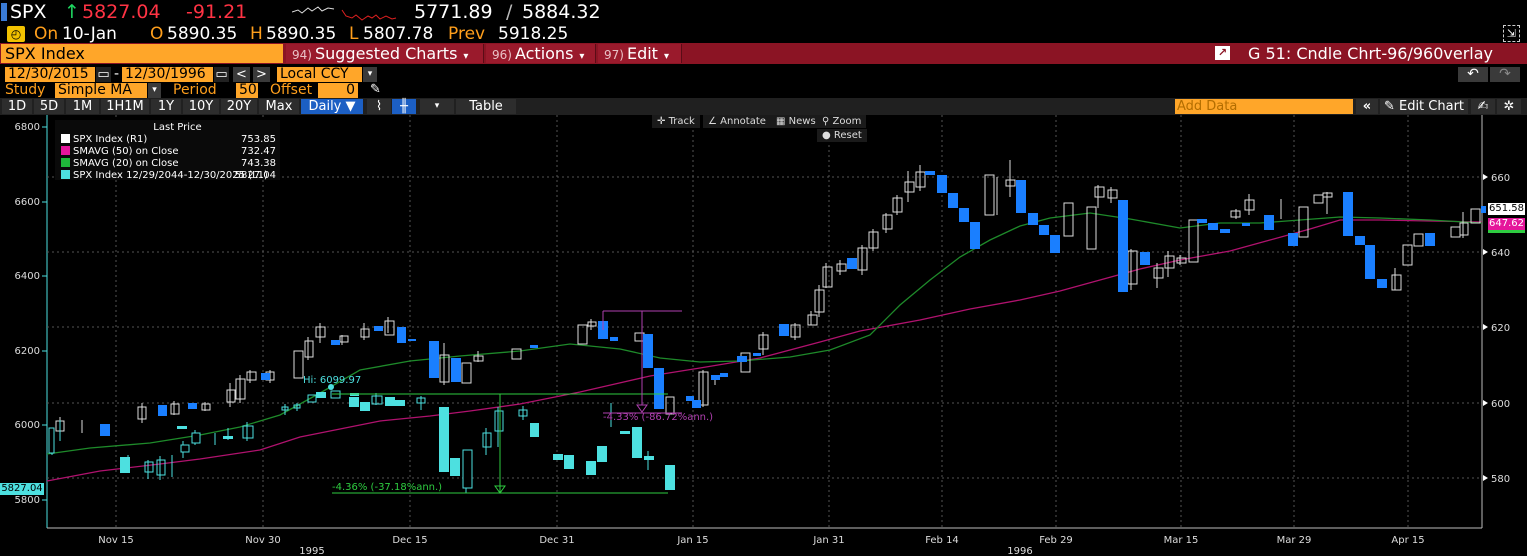  I want to click on svg-text: Nov 30, so click(262, 540).